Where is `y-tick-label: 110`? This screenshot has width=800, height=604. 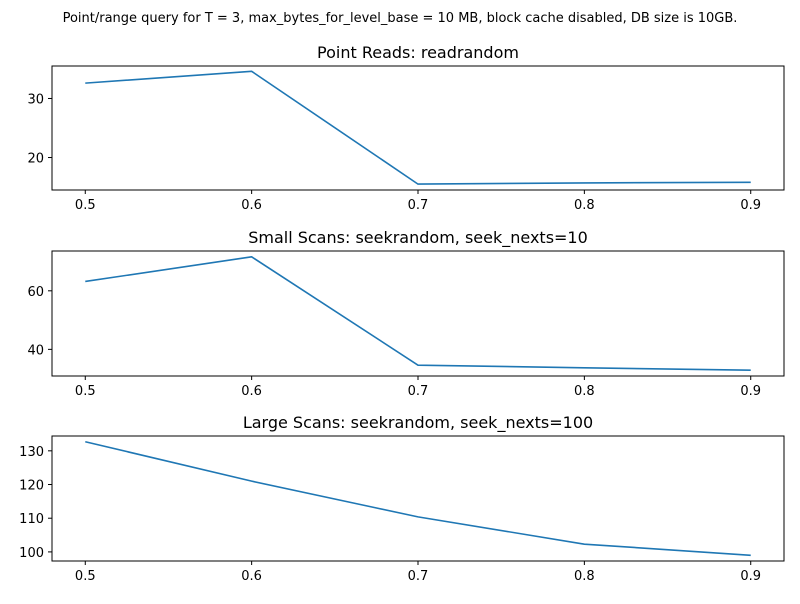
y-tick-label: 110 is located at coordinates (31, 519).